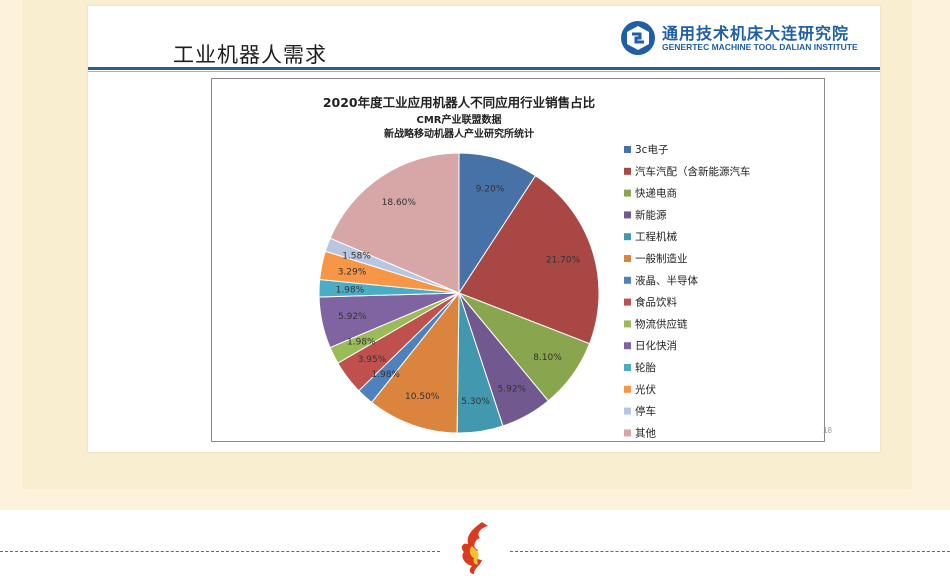  What do you see at coordinates (399, 203) in the screenshot?
I see `data-label: 18.60%` at bounding box center [399, 203].